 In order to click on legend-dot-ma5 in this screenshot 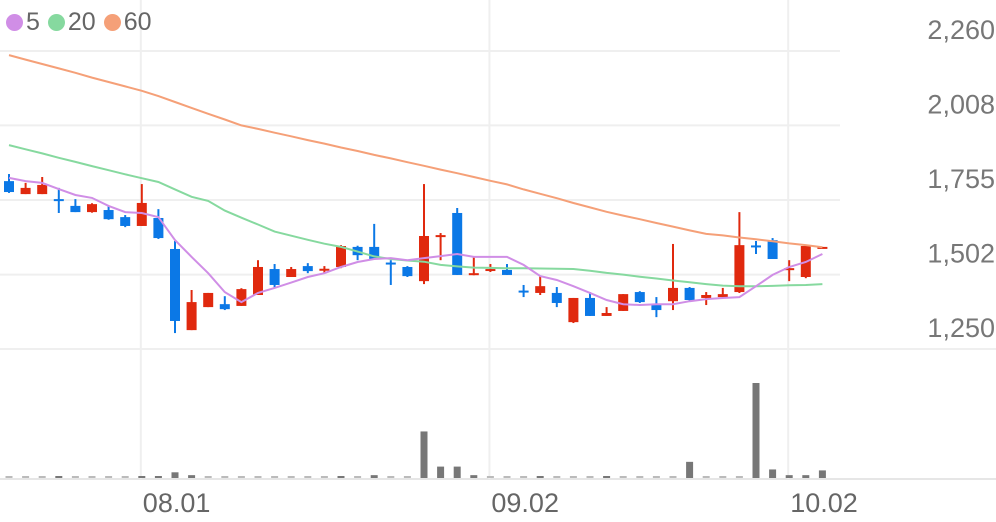, I will do `click(14, 22)`.